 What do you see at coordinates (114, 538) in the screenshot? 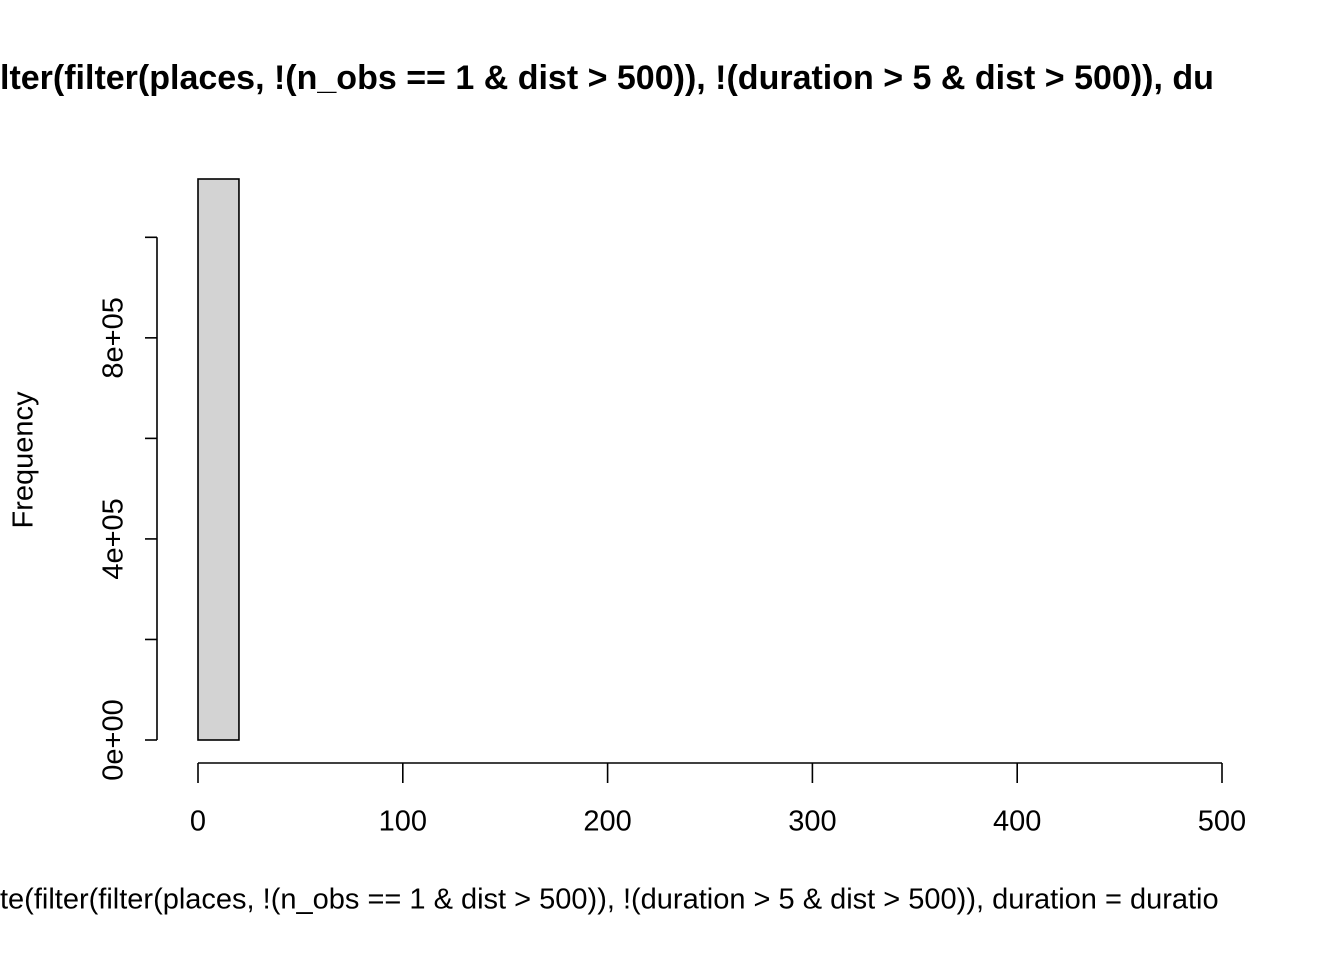
I see `y-tick-label: 4e+05` at bounding box center [114, 538].